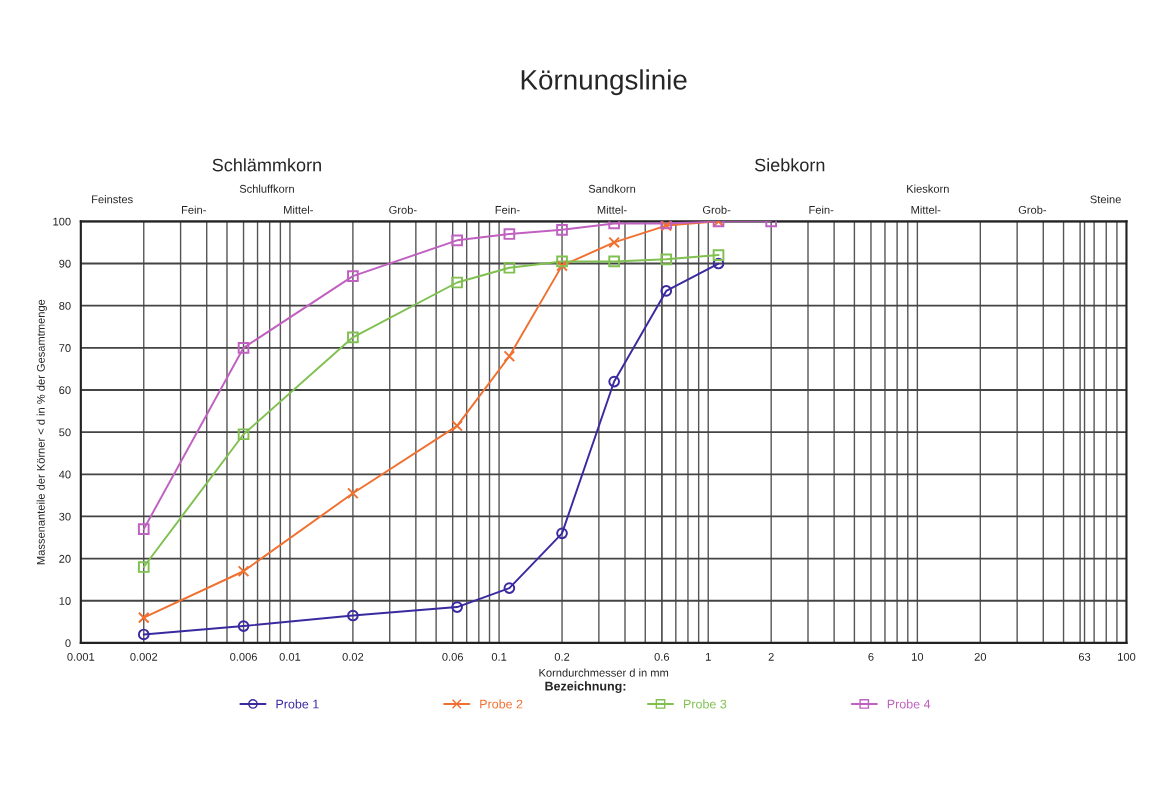 This screenshot has width=1171, height=785. I want to click on text: Sandkorn, so click(612, 188).